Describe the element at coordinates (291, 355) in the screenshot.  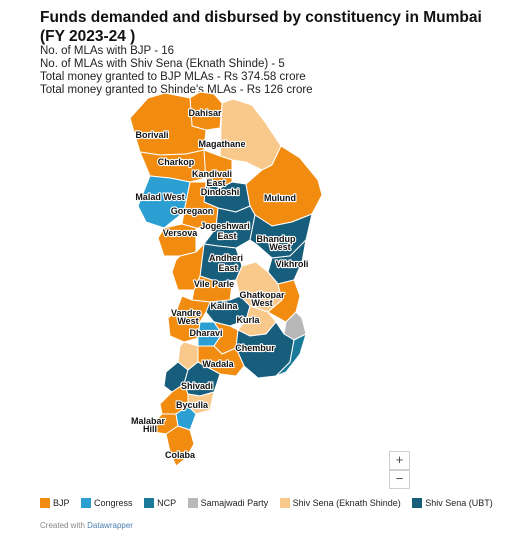
I see `region-anushakti-nagar` at that location.